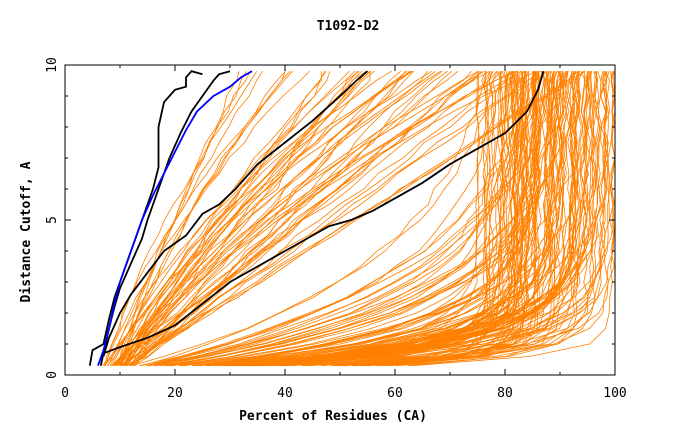  Describe the element at coordinates (505, 393) in the screenshot. I see `x-tick-label: 80` at that location.